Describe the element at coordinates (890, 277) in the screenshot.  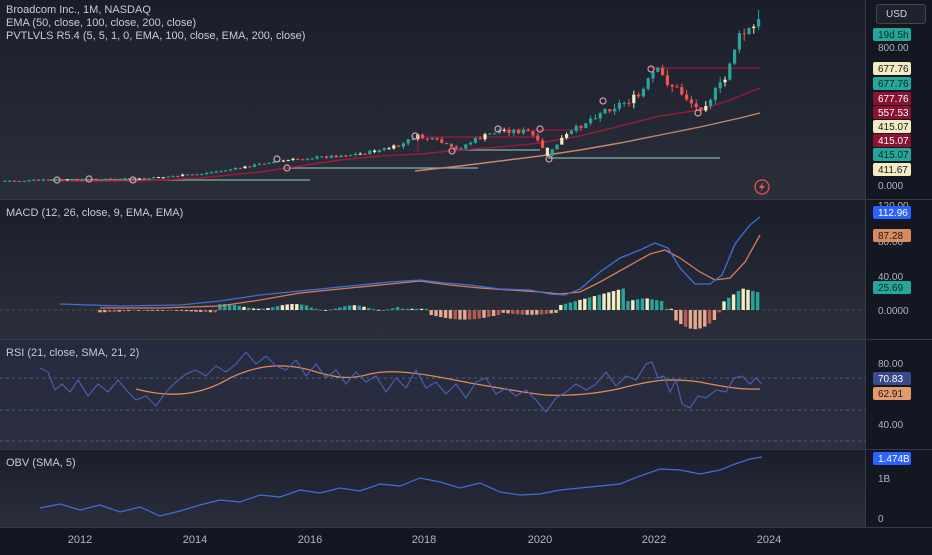
I see `macd-axis-tick: 40.00` at that location.